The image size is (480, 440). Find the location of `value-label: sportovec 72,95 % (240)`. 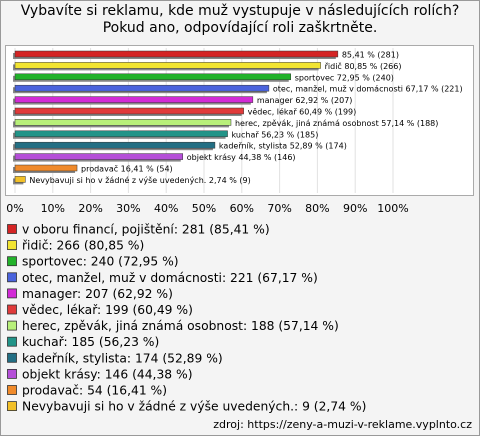

value-label: sportovec 72,95 % (240) is located at coordinates (344, 77).